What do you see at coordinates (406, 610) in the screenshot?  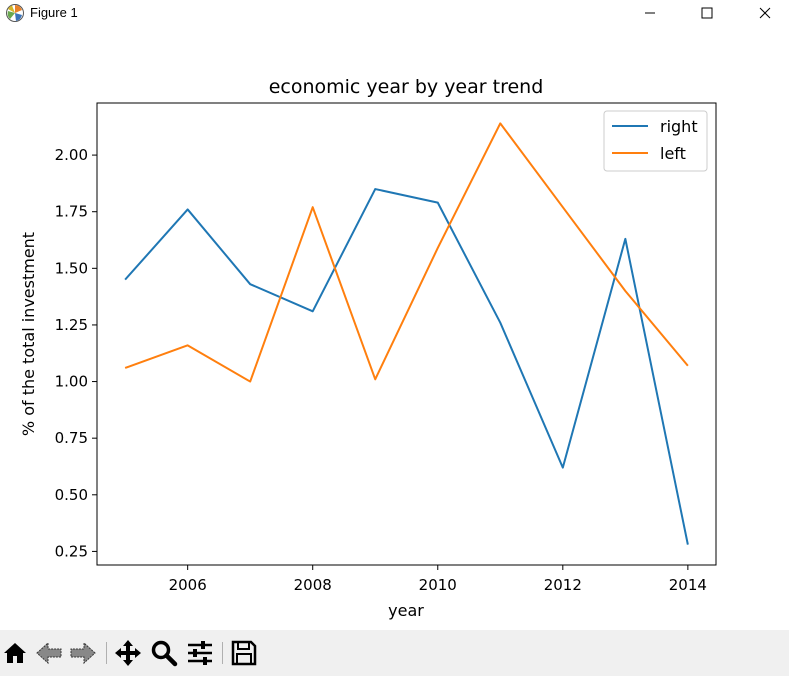 I see `x-axis-label: year` at bounding box center [406, 610].